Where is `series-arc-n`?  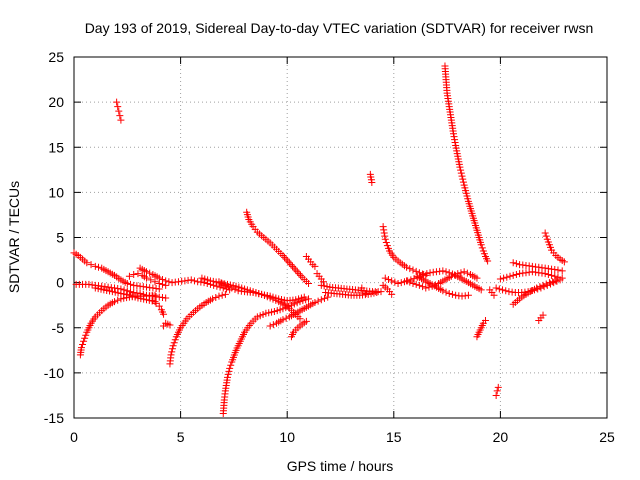 series-arc-n is located at coordinates (251, 298).